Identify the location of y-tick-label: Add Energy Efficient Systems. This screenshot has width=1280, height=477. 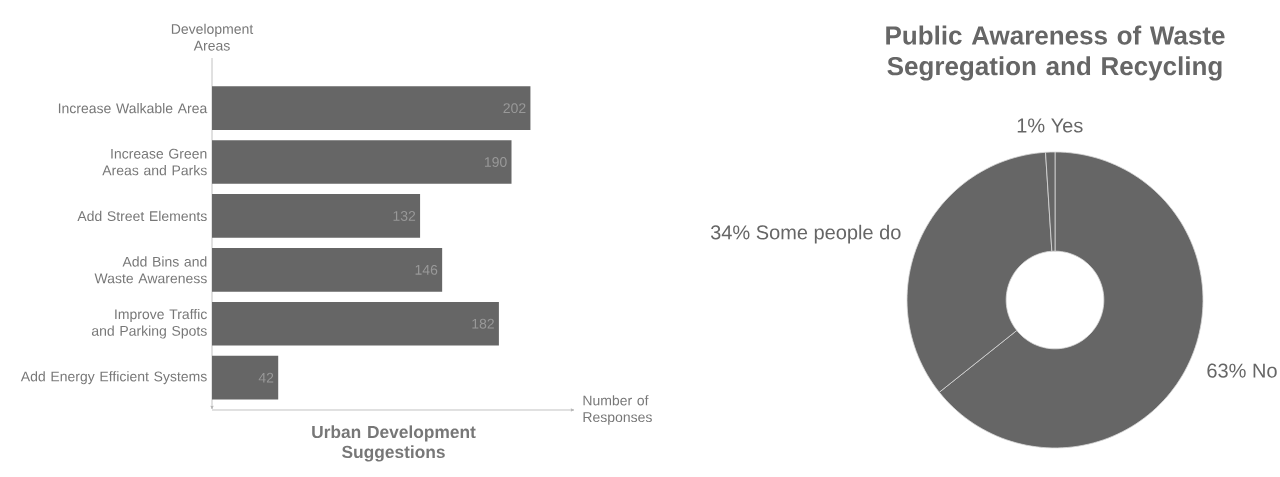
(113, 378).